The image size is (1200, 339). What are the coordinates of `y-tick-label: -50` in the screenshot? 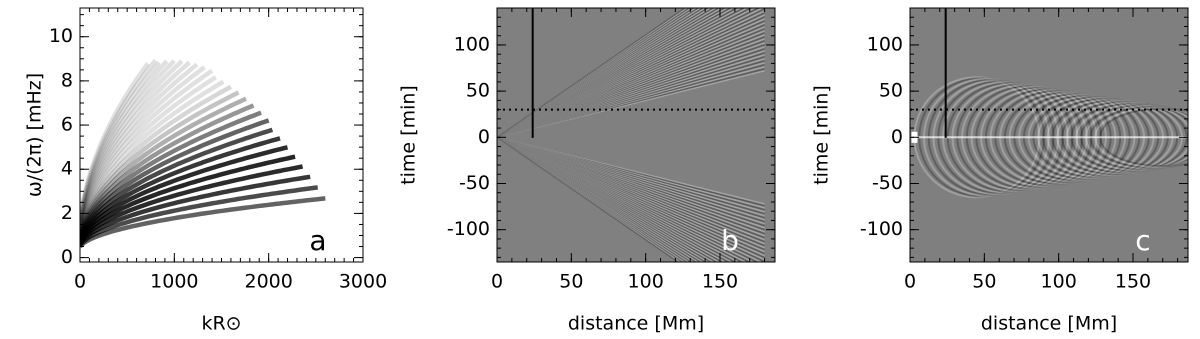 It's located at (887, 183).